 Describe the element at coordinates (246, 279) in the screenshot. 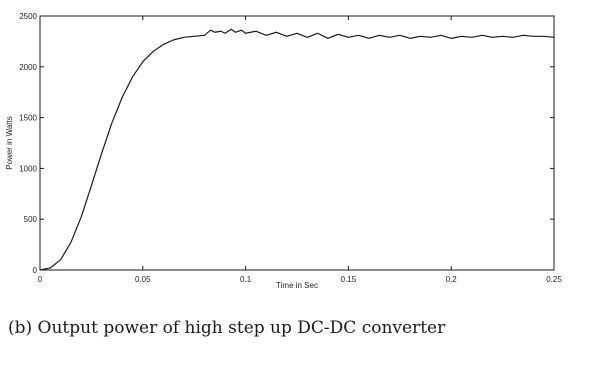

I see `x-tick-label: 0.1` at that location.